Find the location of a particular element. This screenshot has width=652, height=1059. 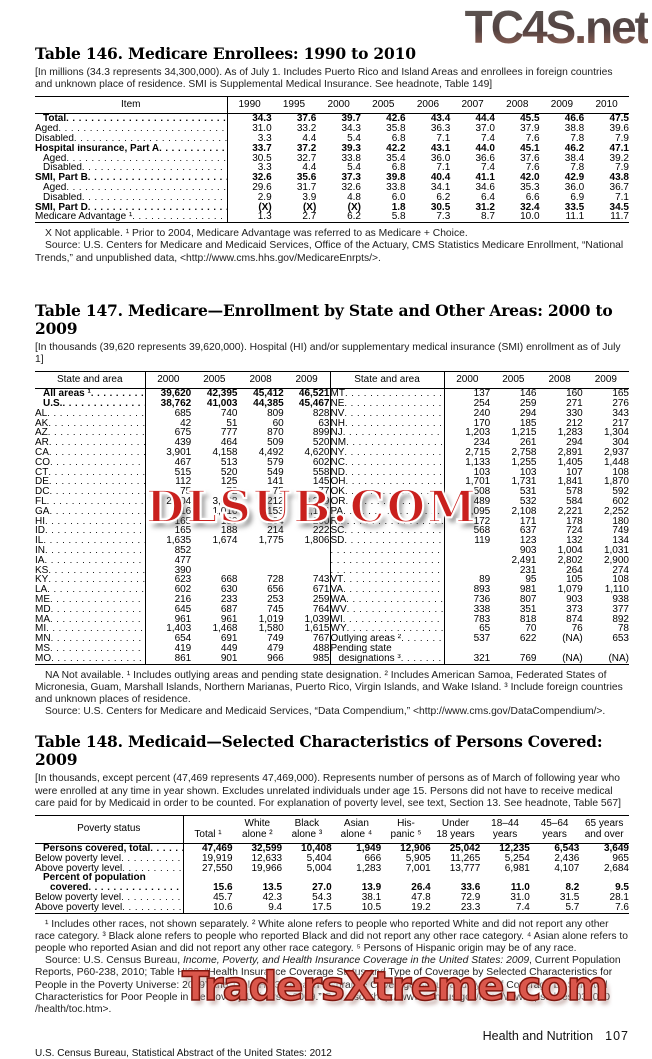

value-cell: 467 is located at coordinates (168, 462).